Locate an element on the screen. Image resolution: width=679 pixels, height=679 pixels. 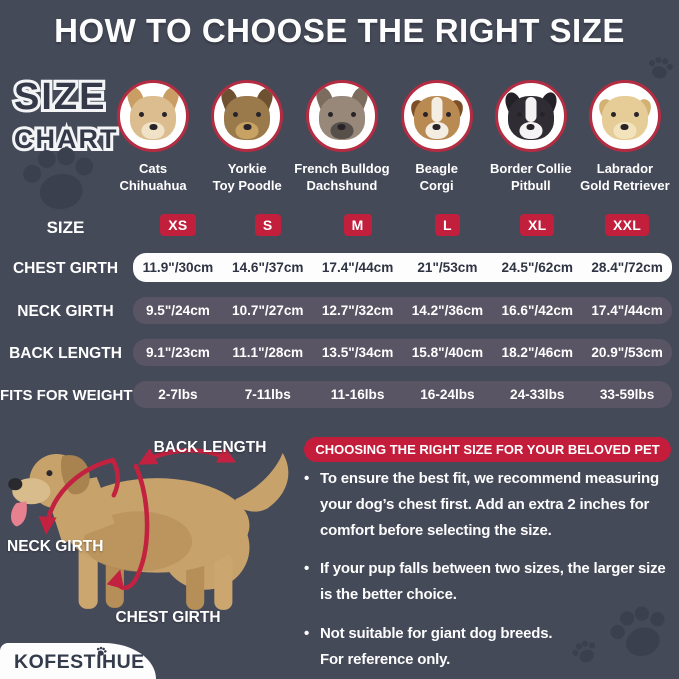
size-chart-wordmark: SIZE CHART is located at coordinates (66, 115).